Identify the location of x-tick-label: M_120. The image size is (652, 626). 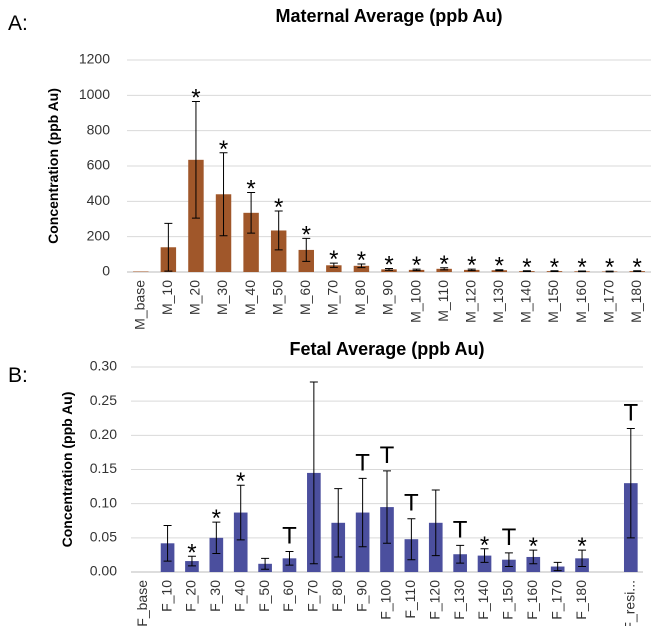
(470, 301).